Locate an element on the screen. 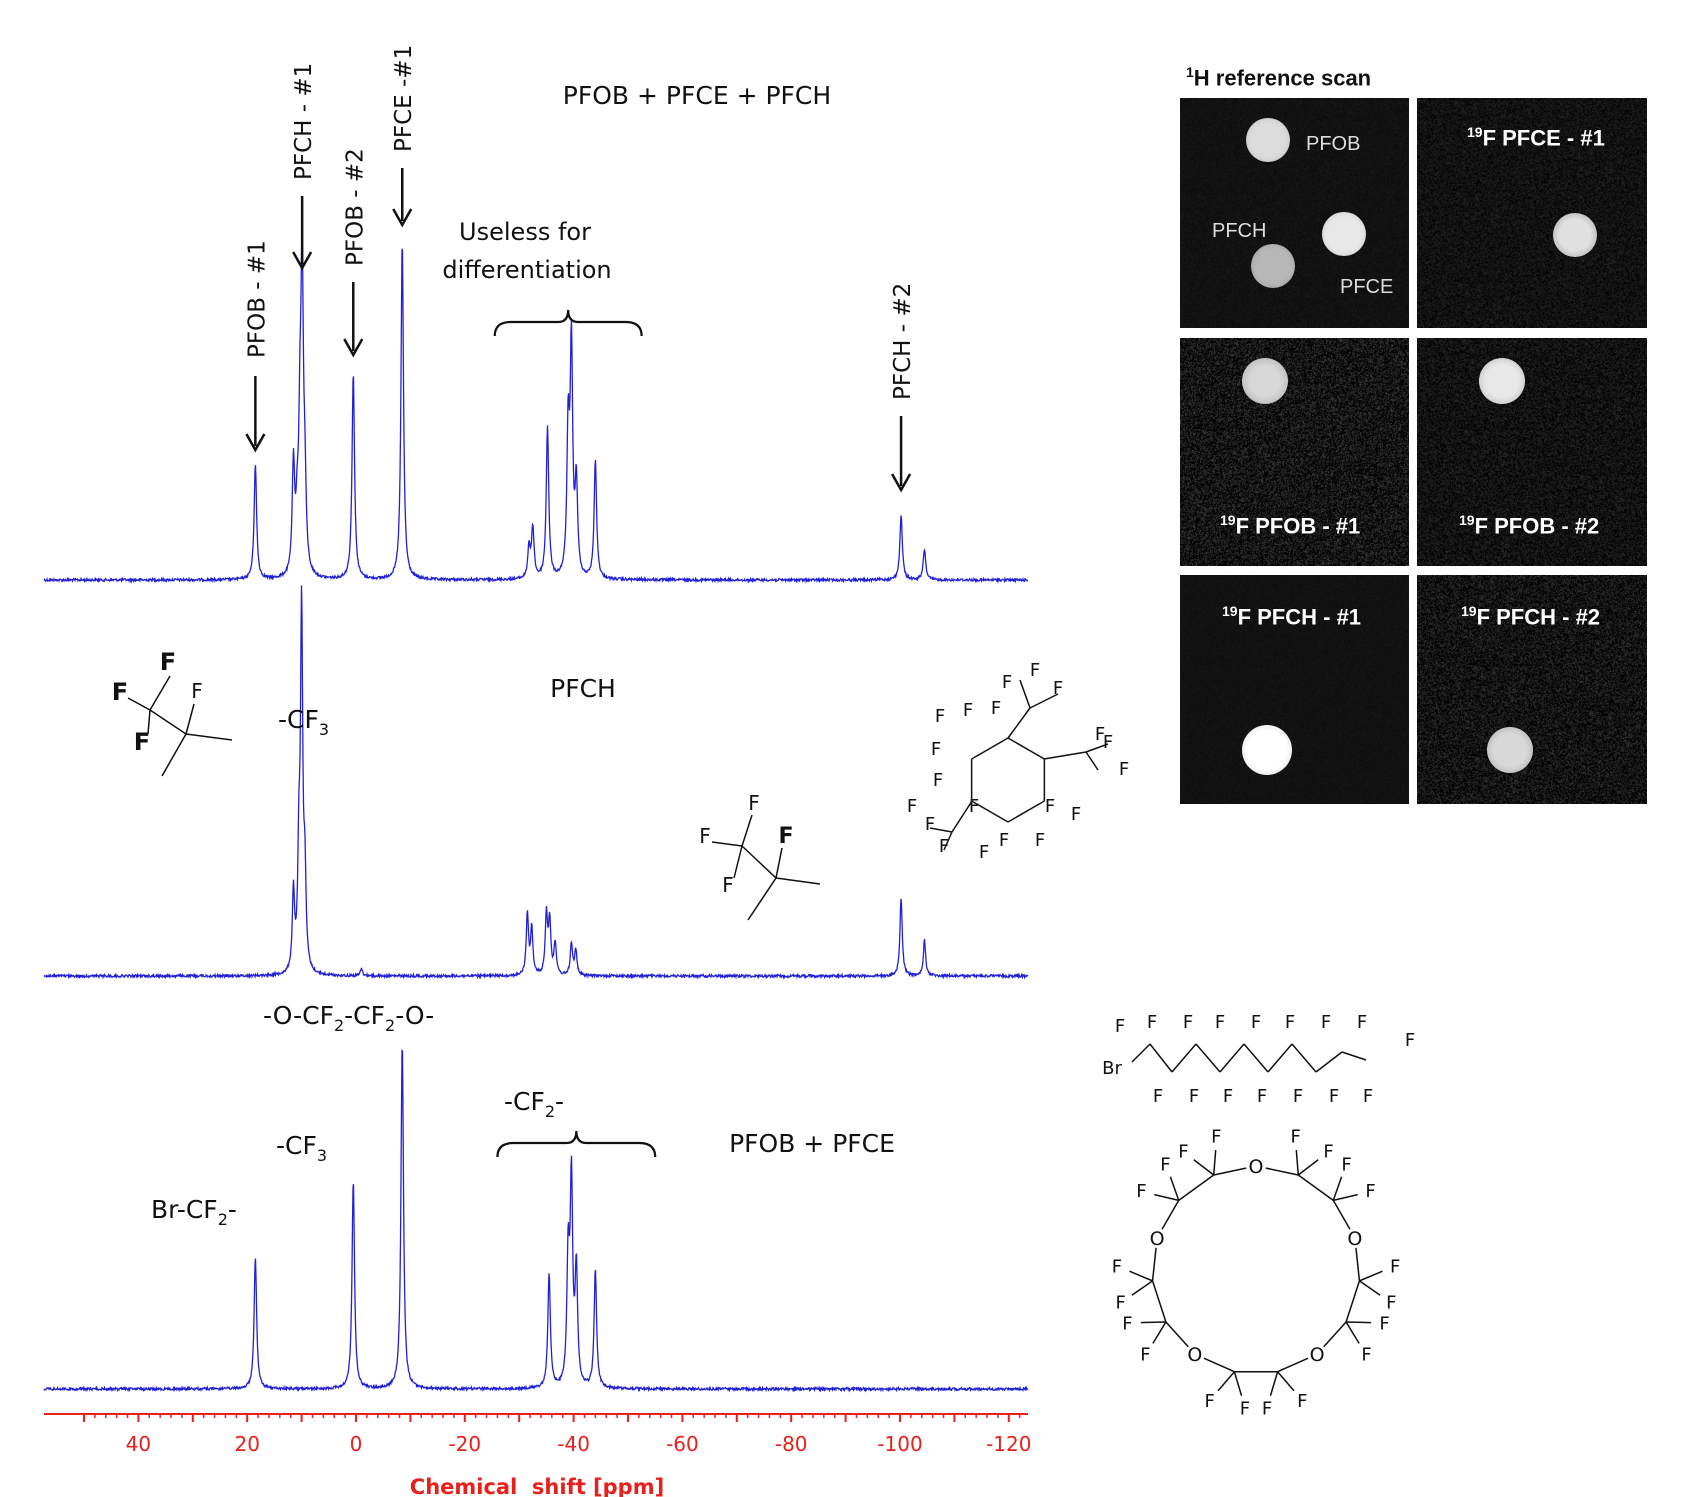  x-tick-label: 0 is located at coordinates (356, 1444).